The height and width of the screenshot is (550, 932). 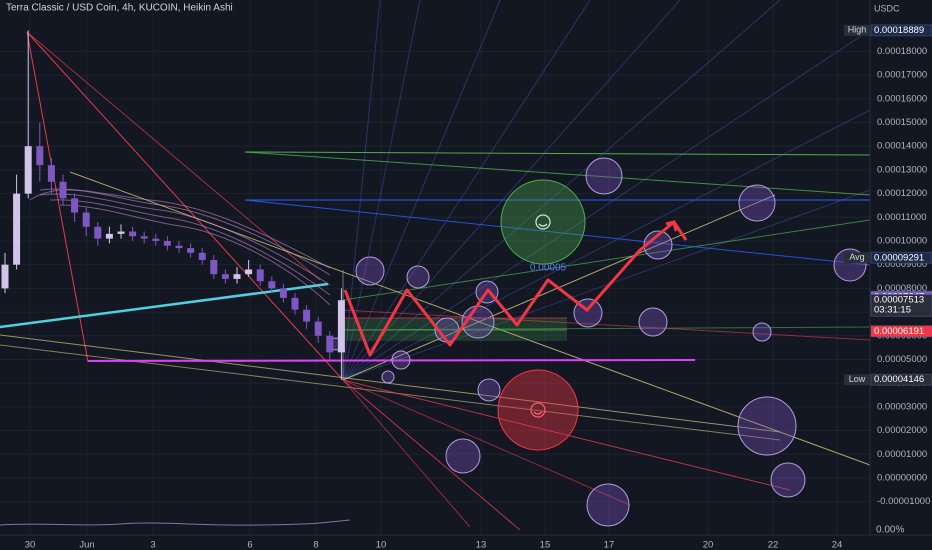 What do you see at coordinates (902, 75) in the screenshot?
I see `y-tick-label: 0.00017000` at bounding box center [902, 75].